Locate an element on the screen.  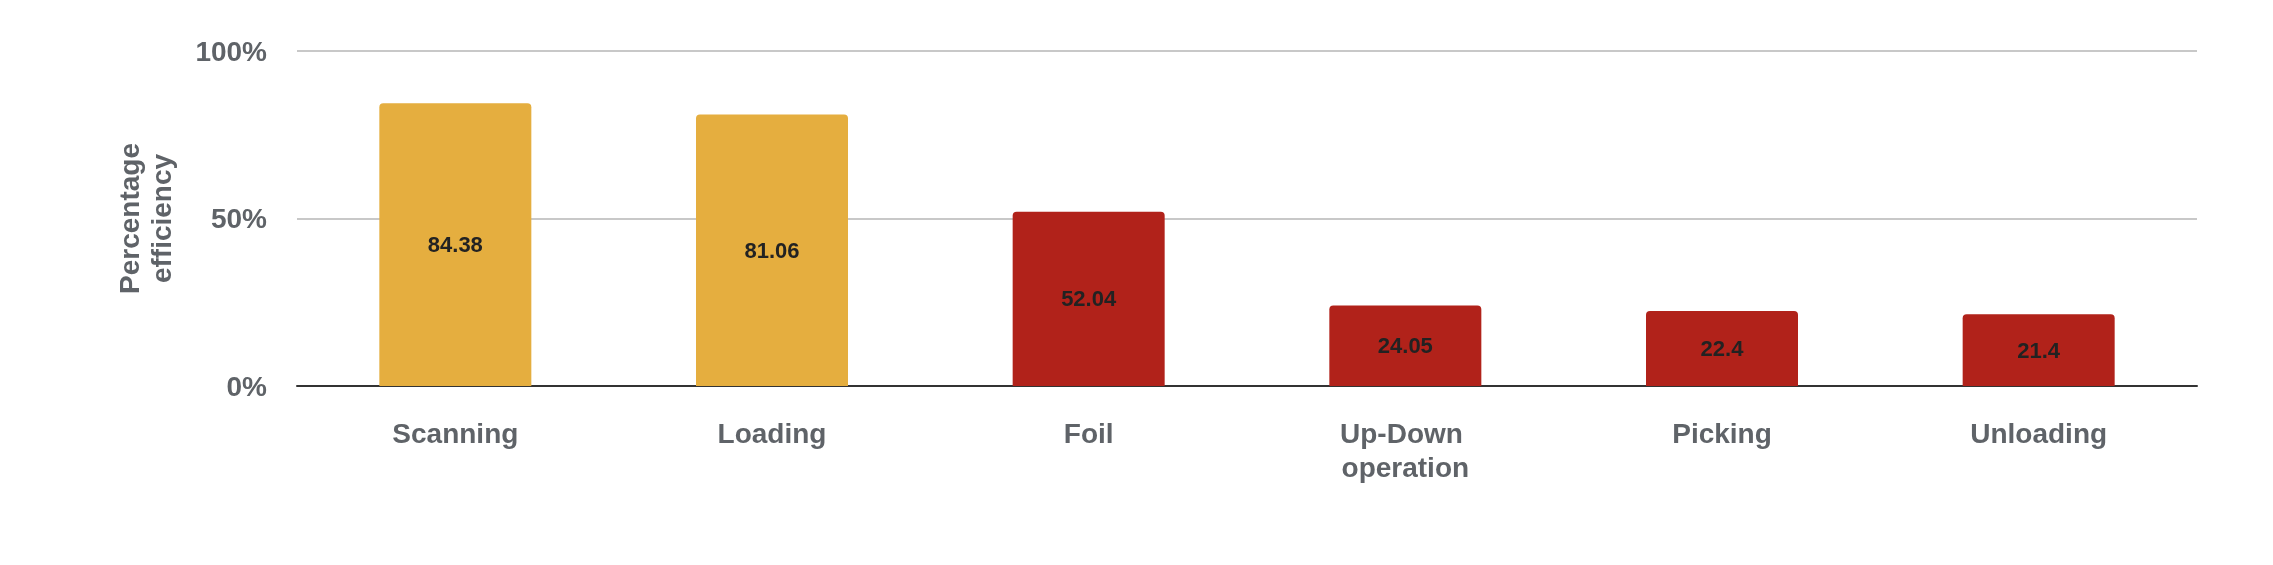
data-label: 52.04 is located at coordinates (1089, 299).